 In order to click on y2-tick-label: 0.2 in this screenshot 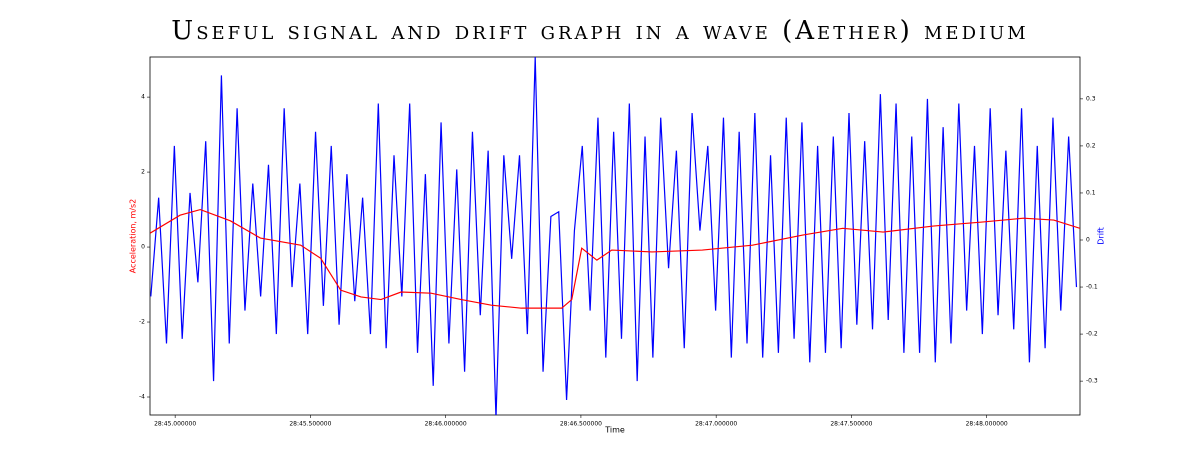, I will do `click(1091, 145)`.